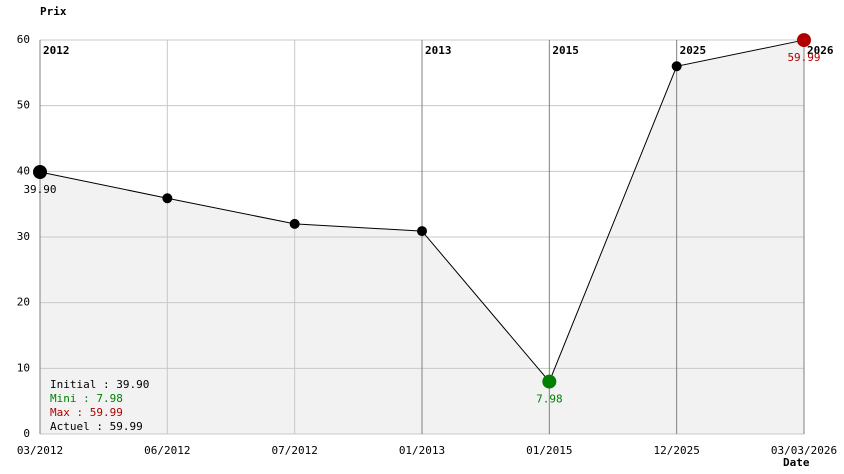  Describe the element at coordinates (23, 39) in the screenshot. I see `y-tick-label: 60` at that location.